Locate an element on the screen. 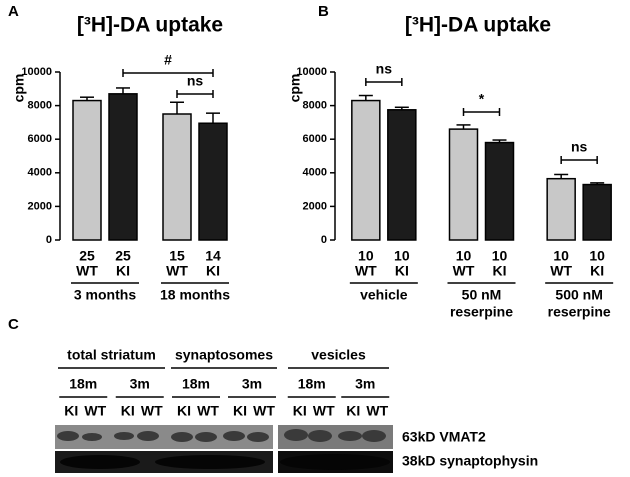 The image size is (630, 477). significance-label: # is located at coordinates (168, 60).